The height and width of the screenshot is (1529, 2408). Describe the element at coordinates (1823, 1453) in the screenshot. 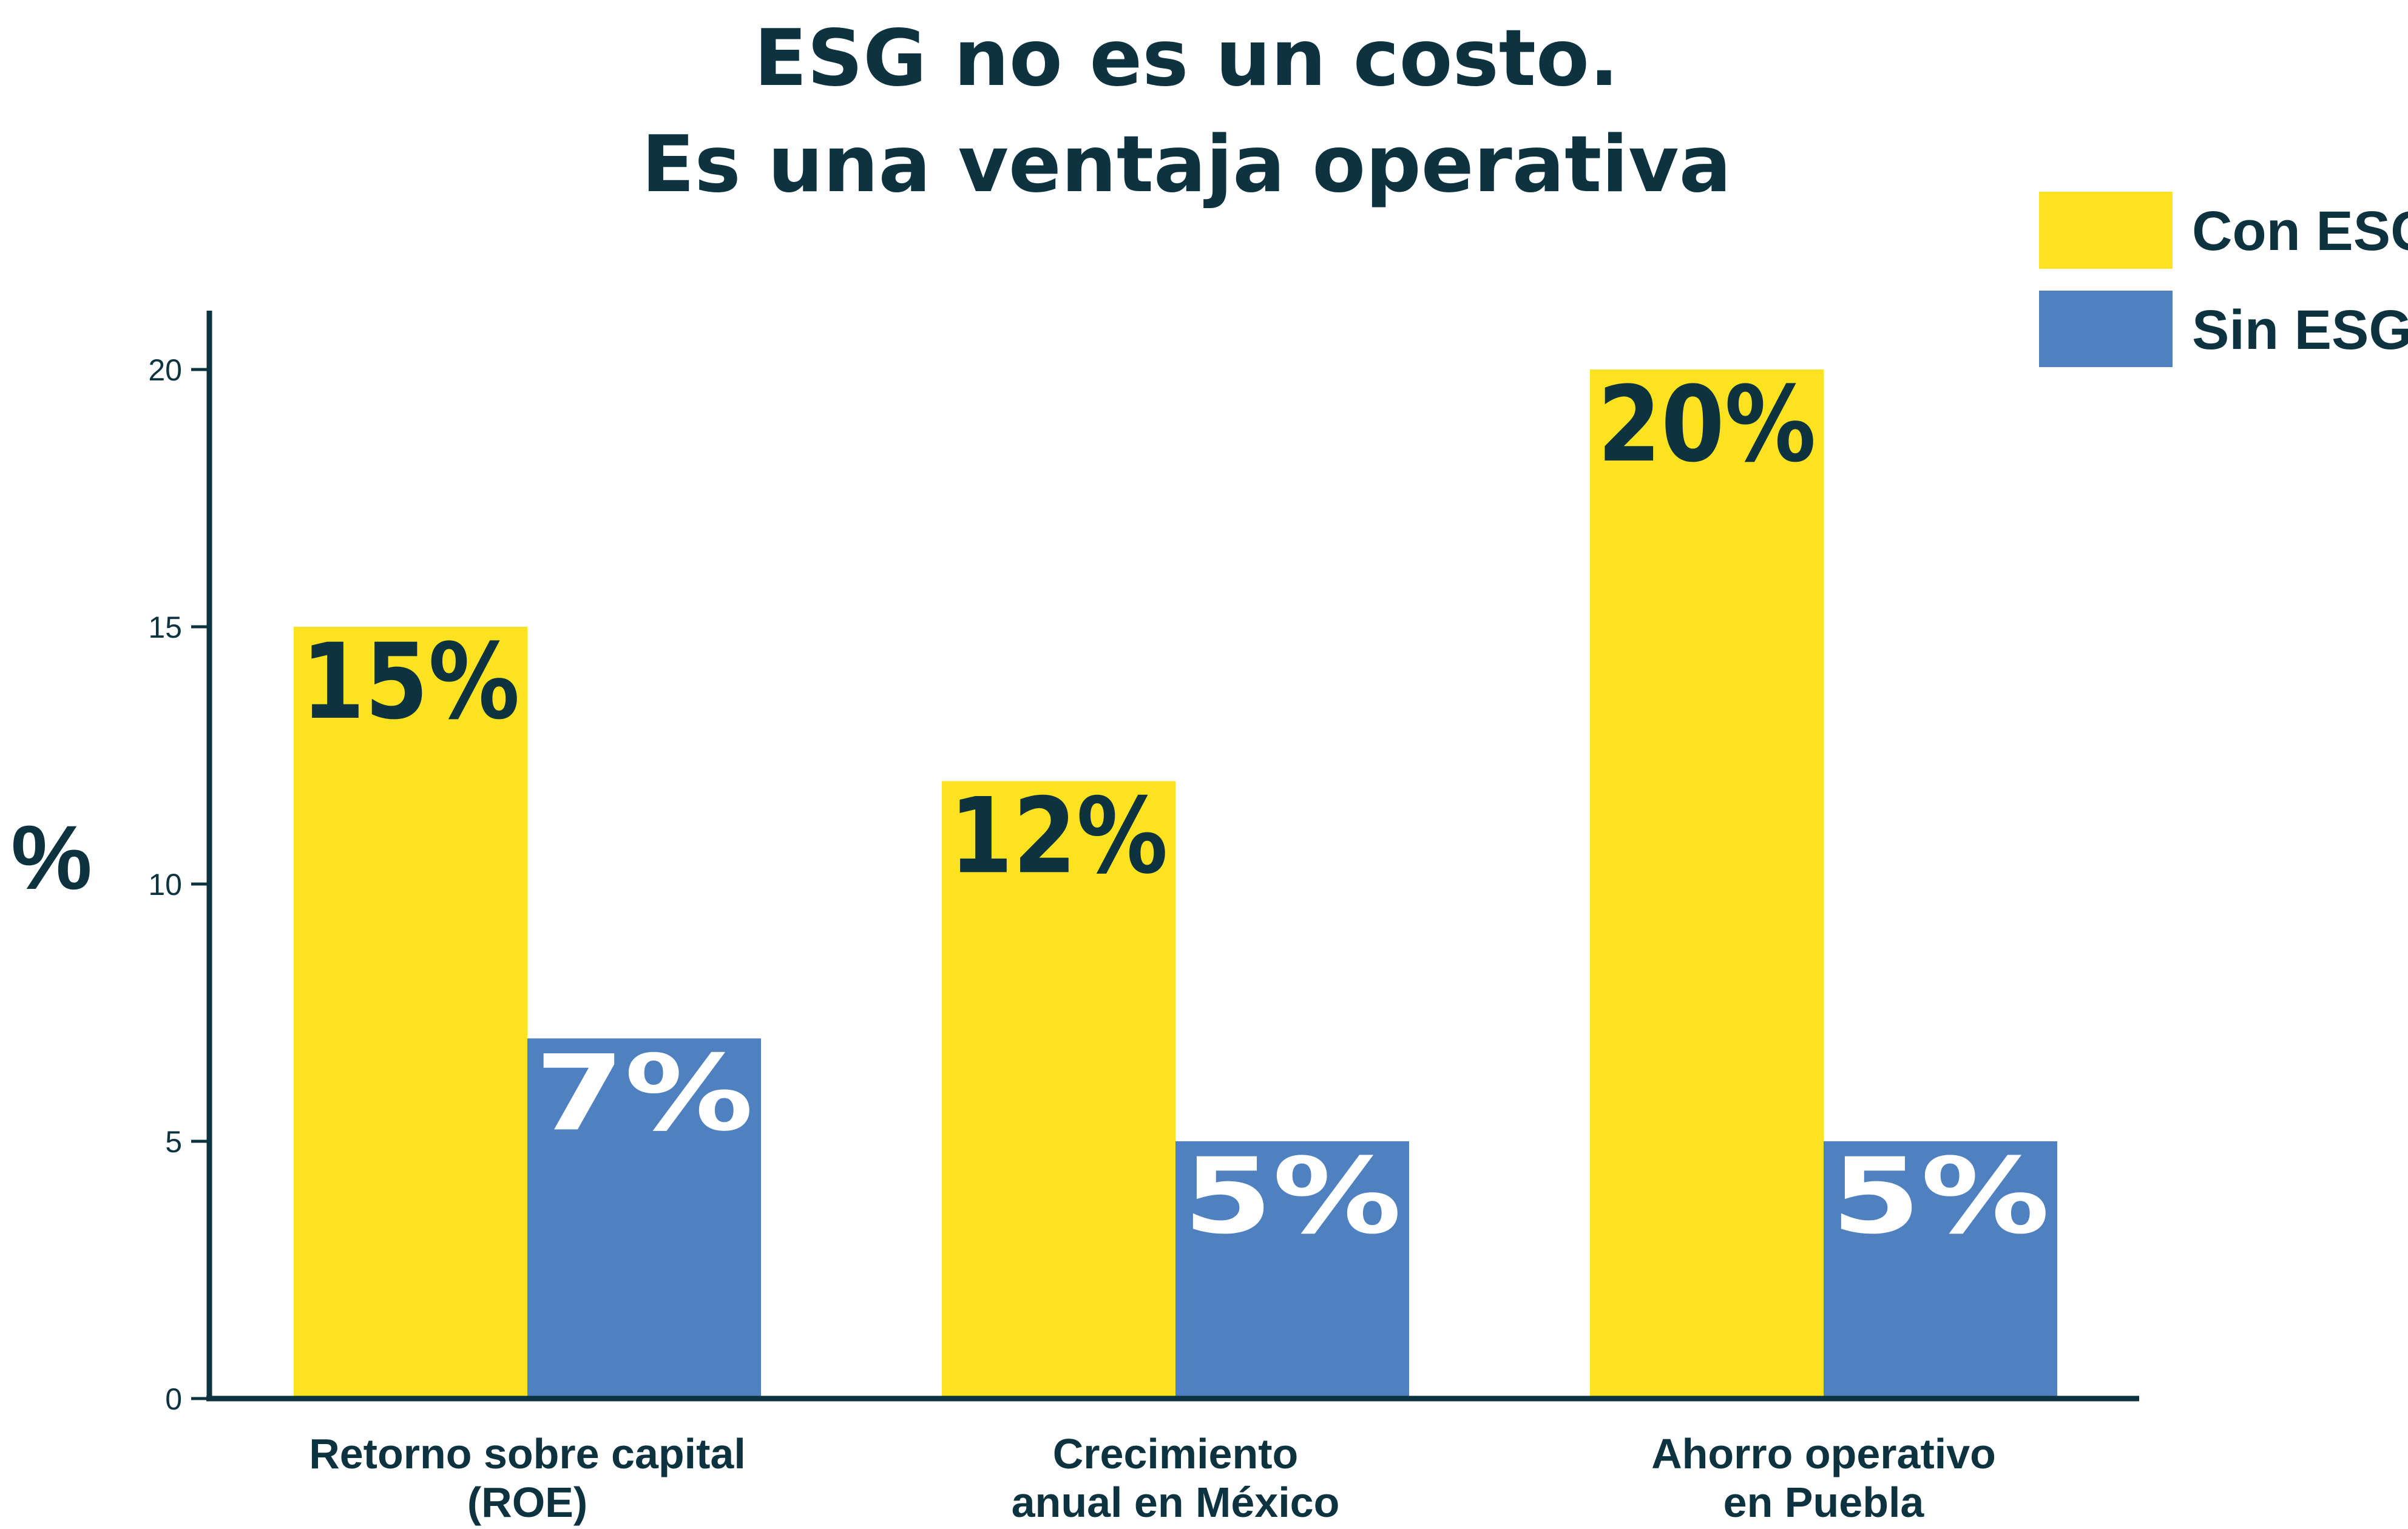

I see `category-label-3-line-1: Ahorro operativo` at that location.